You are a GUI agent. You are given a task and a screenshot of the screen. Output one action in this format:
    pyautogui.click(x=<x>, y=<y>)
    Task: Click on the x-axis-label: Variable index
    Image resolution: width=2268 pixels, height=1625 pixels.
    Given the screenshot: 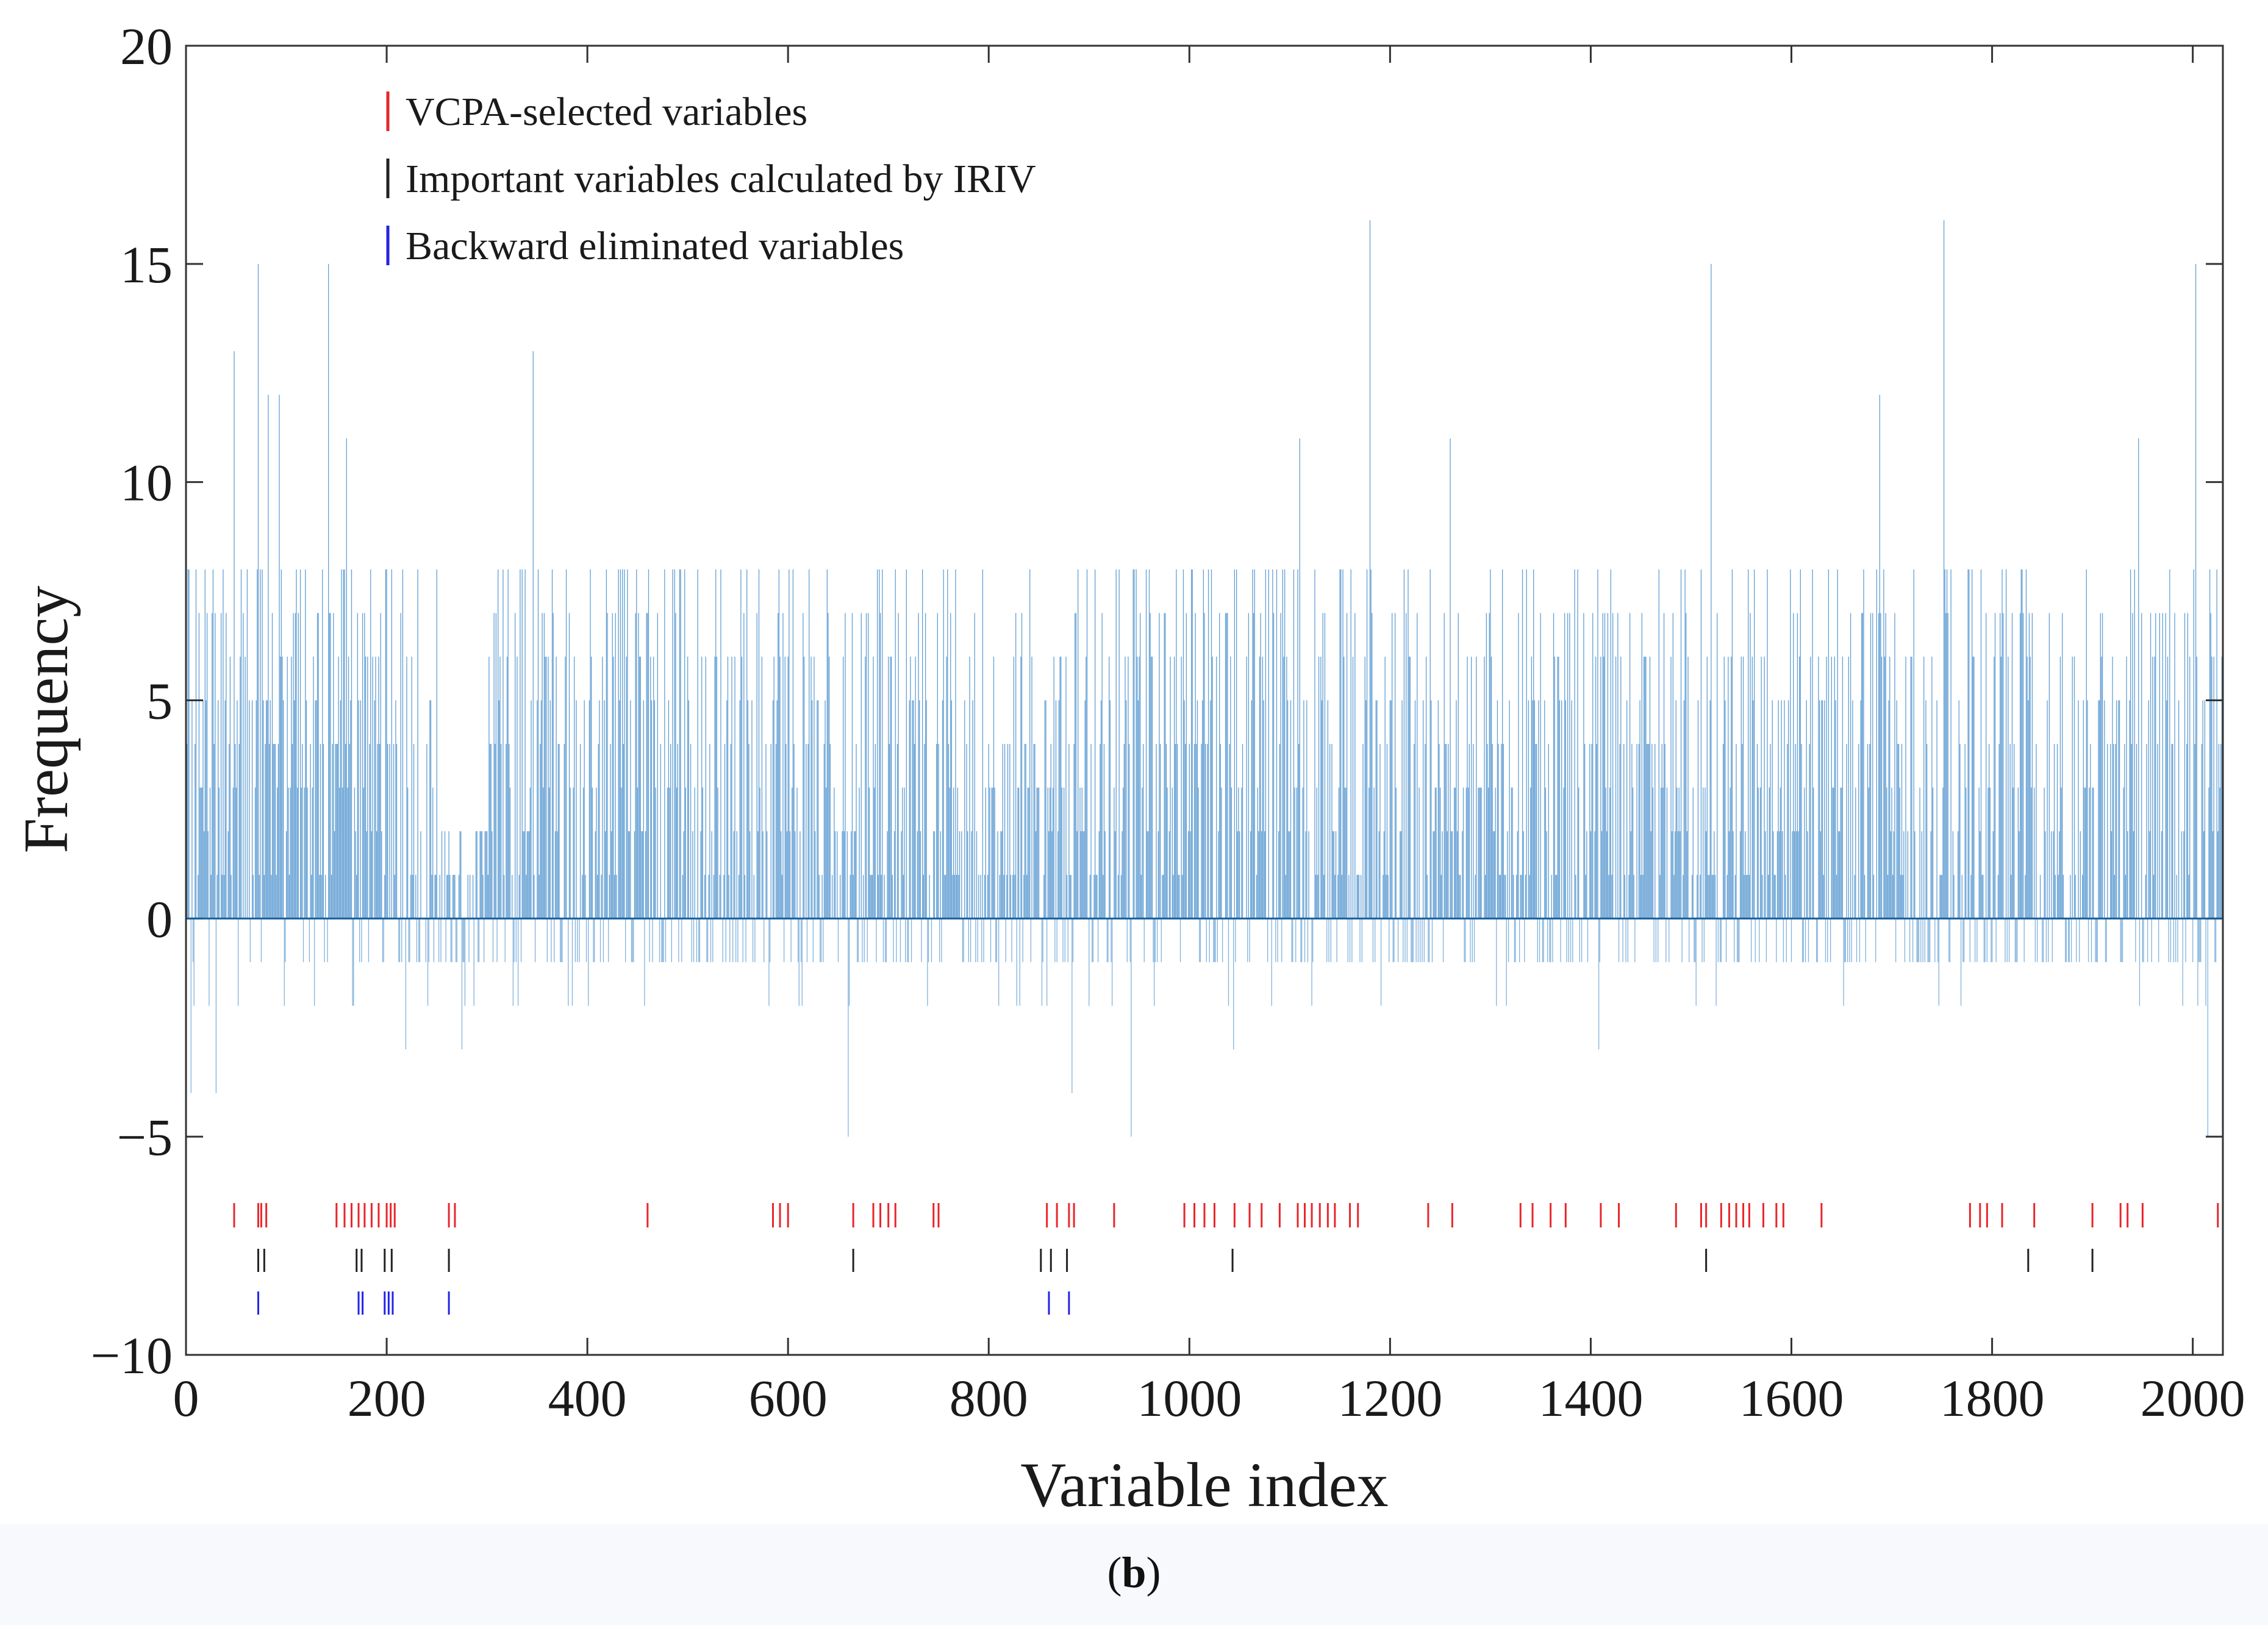 What is the action you would take?
    pyautogui.click(x=1204, y=1485)
    